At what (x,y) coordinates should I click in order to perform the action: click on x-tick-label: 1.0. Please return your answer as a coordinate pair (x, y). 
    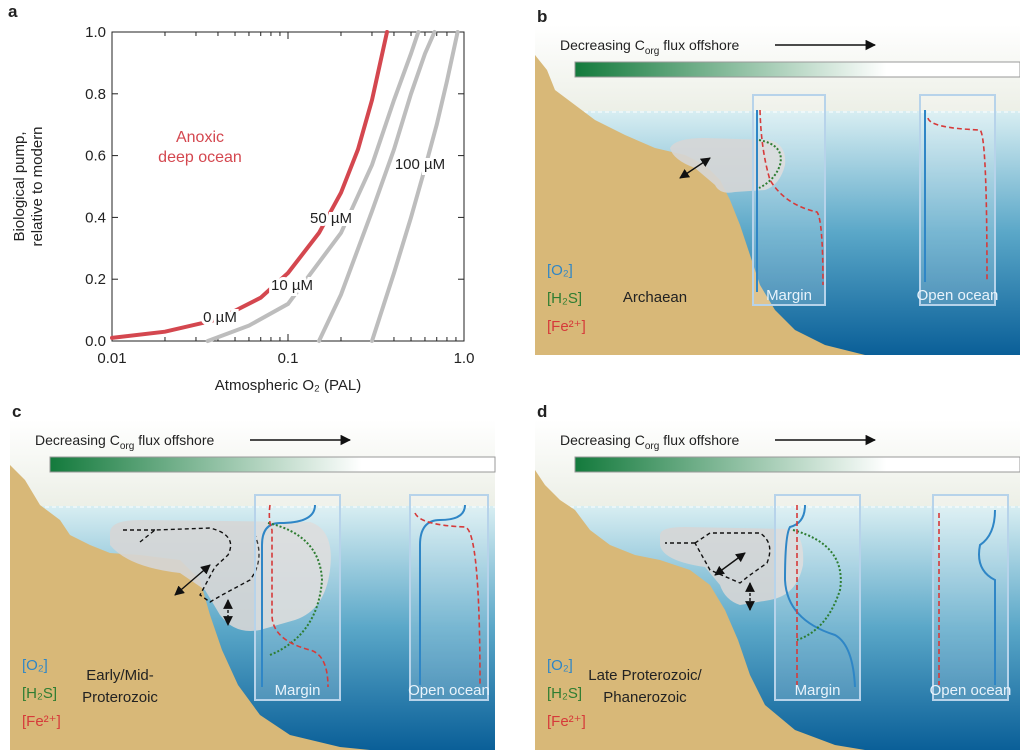
    Looking at the image, I should click on (464, 358).